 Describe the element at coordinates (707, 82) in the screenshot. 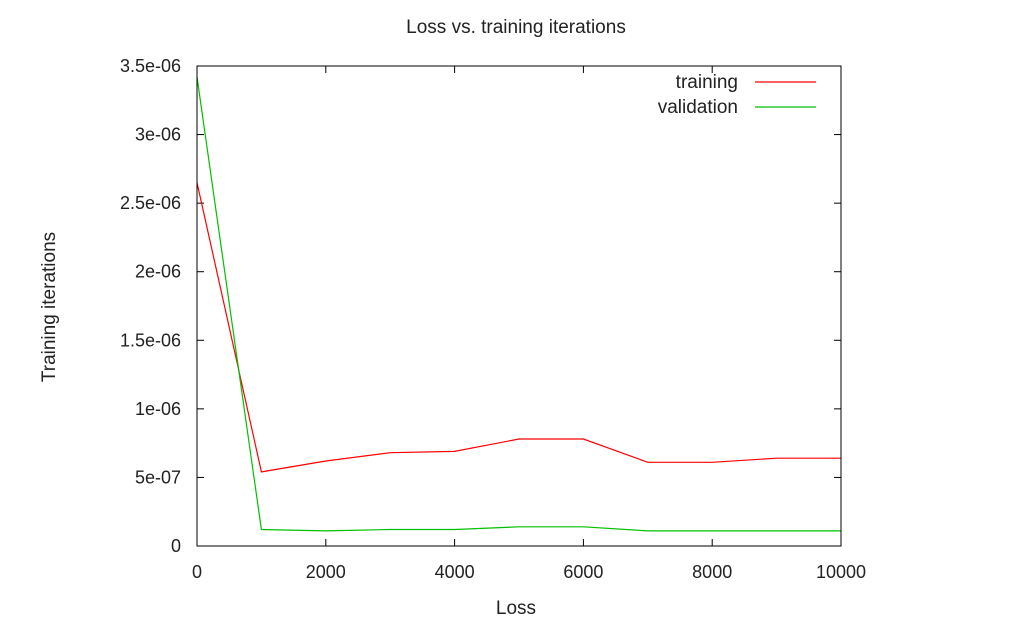

I see `legend-label-training: training` at that location.